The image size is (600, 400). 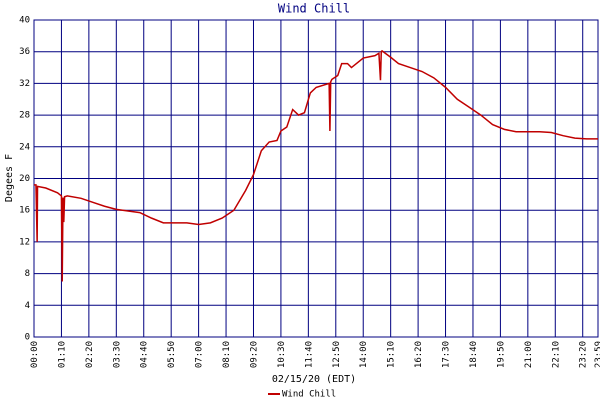 What do you see at coordinates (314, 379) in the screenshot?
I see `x-axis-label: 02/15/20 (EDT)` at bounding box center [314, 379].